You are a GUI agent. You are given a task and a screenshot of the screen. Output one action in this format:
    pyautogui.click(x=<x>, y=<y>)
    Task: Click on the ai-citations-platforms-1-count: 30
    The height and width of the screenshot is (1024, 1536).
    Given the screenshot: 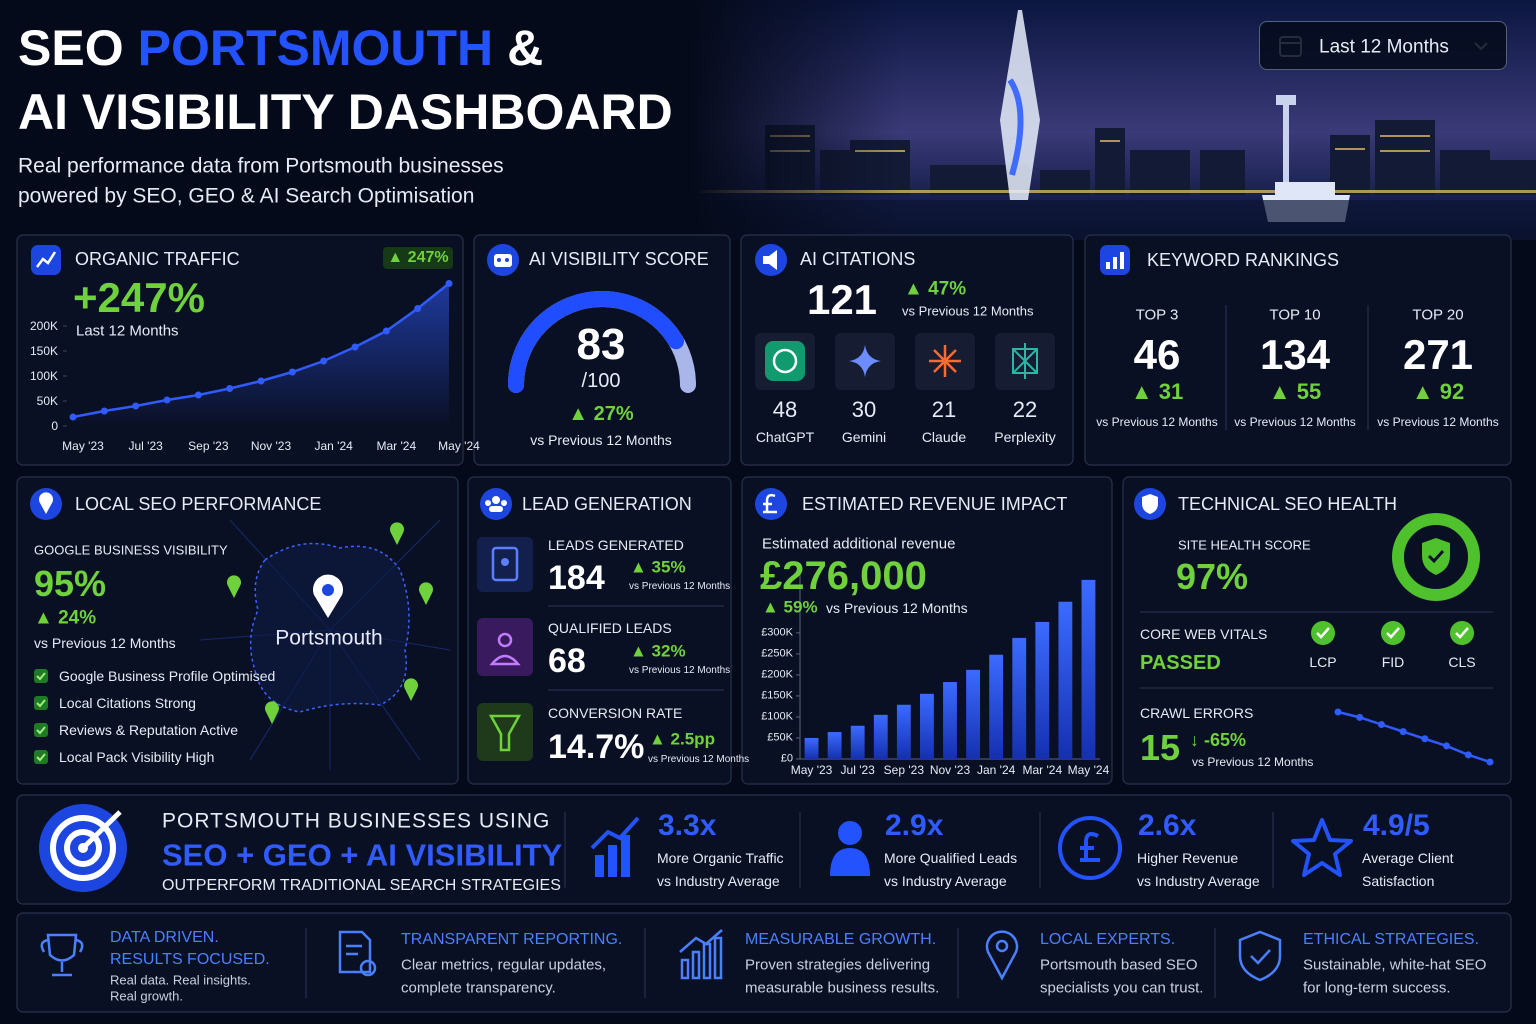 What is the action you would take?
    pyautogui.click(x=864, y=409)
    